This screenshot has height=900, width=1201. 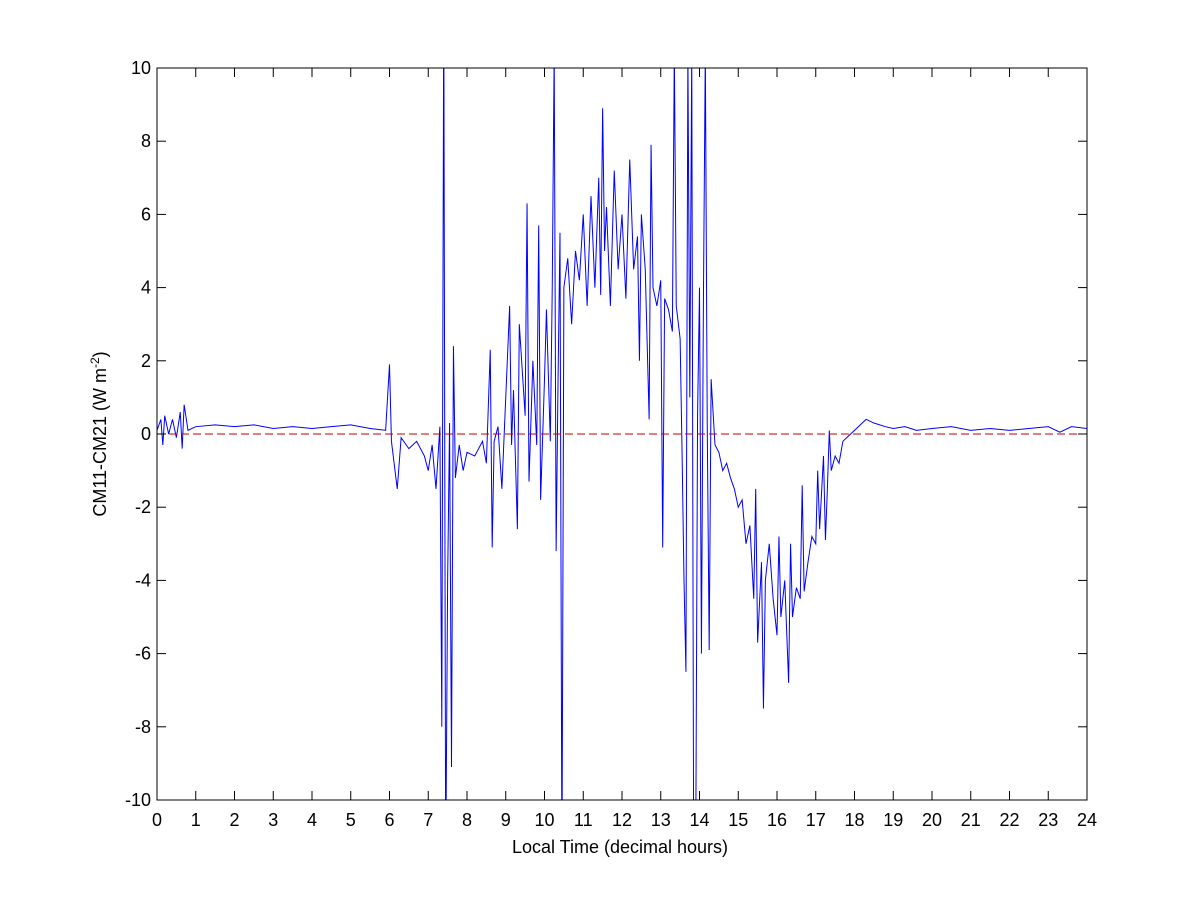 What do you see at coordinates (143, 507) in the screenshot?
I see `y-tick-label: -2` at bounding box center [143, 507].